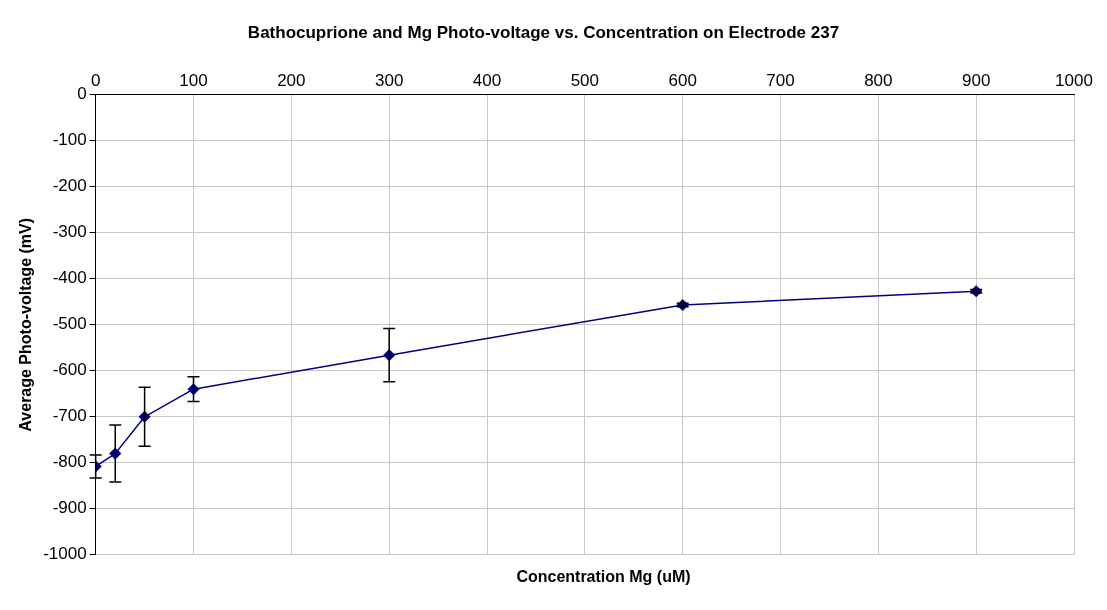 This screenshot has height=610, width=1107. I want to click on x-tick-label: 0, so click(95, 81).